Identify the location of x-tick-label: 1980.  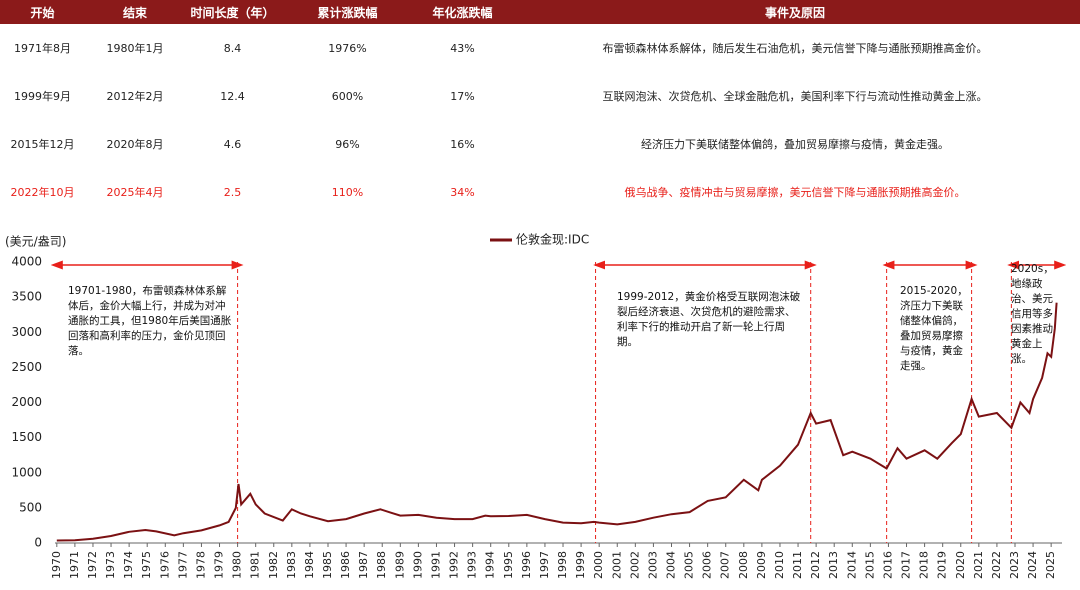
(237, 565).